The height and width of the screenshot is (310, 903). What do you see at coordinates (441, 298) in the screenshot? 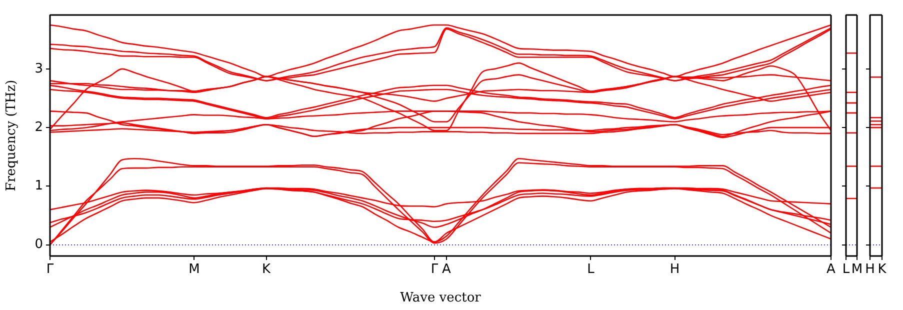
I see `x-axis-title: Wave vector` at bounding box center [441, 298].